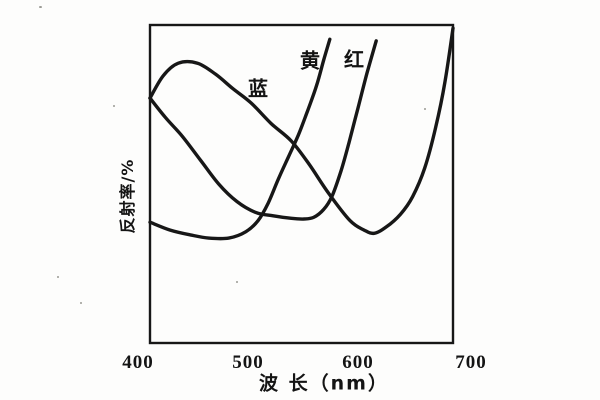 The width and height of the screenshot is (600, 400). What do you see at coordinates (354, 59) in the screenshot?
I see `curve-label-red: 红` at bounding box center [354, 59].